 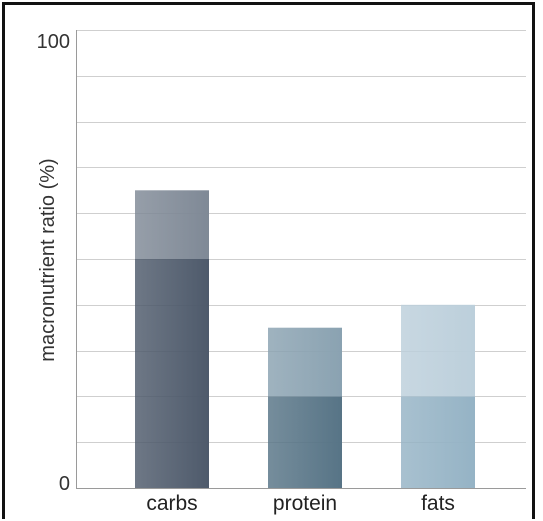 I want to click on x-tick-label-carbs: carbs, so click(x=171, y=503).